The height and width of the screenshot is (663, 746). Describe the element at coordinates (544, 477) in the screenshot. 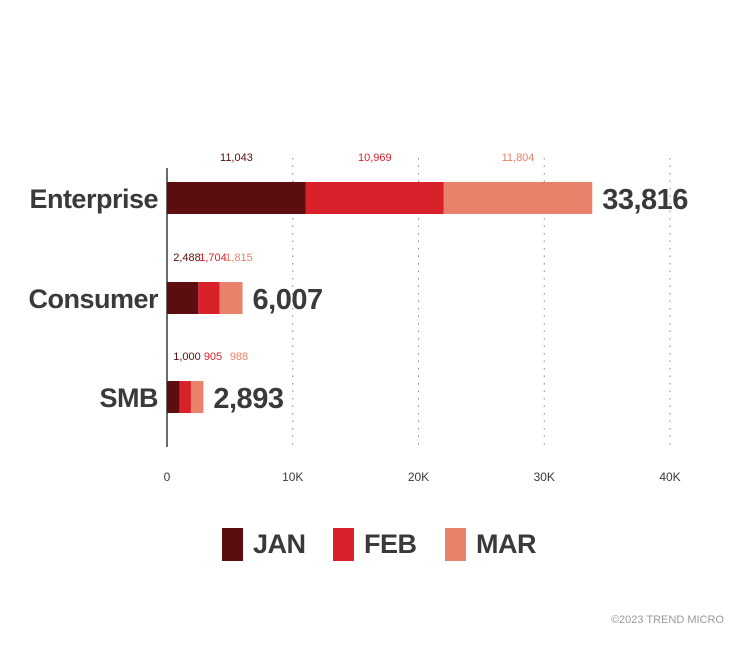

I see `x-tick-label-3: 30K` at that location.